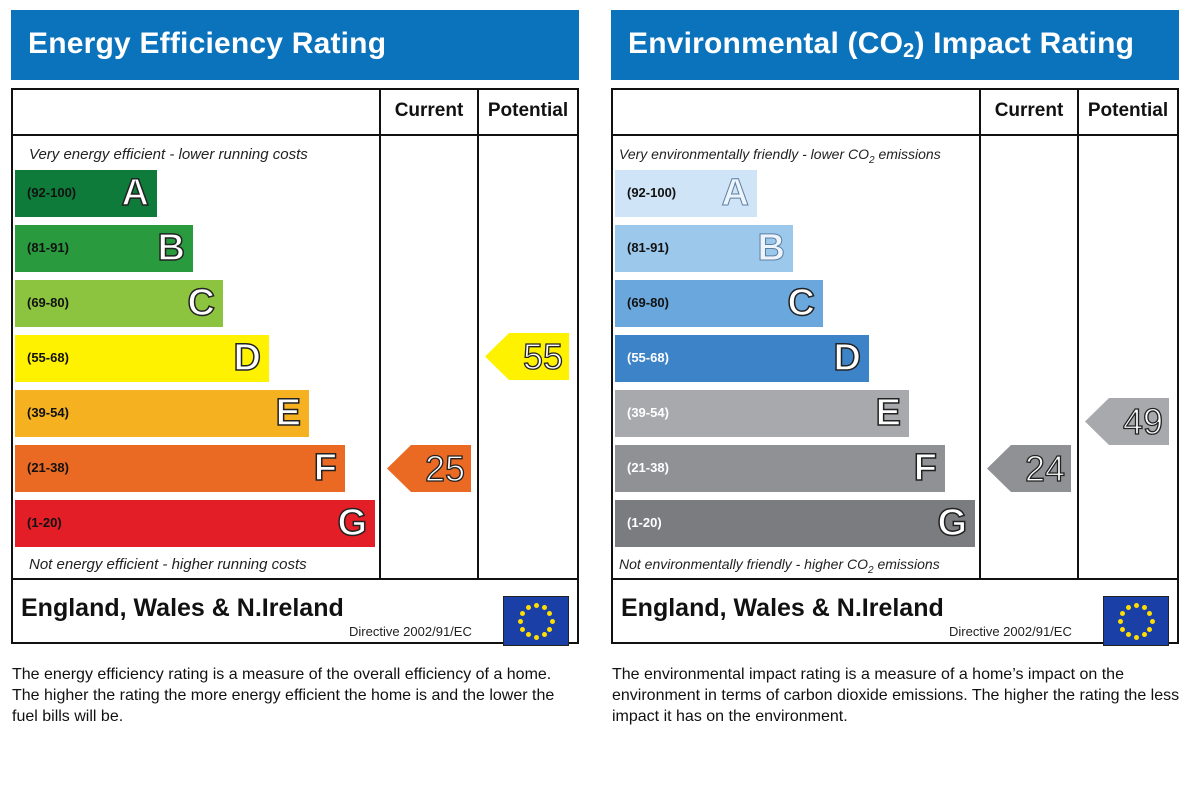 Image resolution: width=1200 pixels, height=800 pixels. What do you see at coordinates (881, 44) in the screenshot?
I see `environmental-title: Environmental (CO2) Impact Rating` at bounding box center [881, 44].